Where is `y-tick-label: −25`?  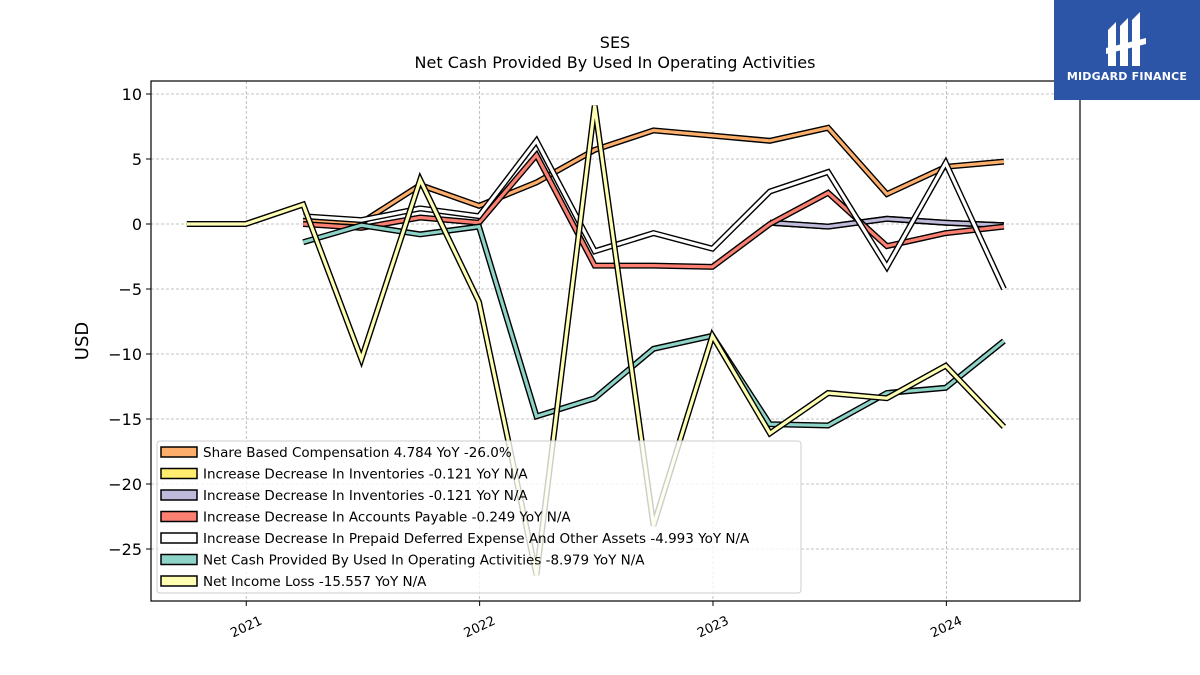
y-tick-label: −25 is located at coordinates (125, 549).